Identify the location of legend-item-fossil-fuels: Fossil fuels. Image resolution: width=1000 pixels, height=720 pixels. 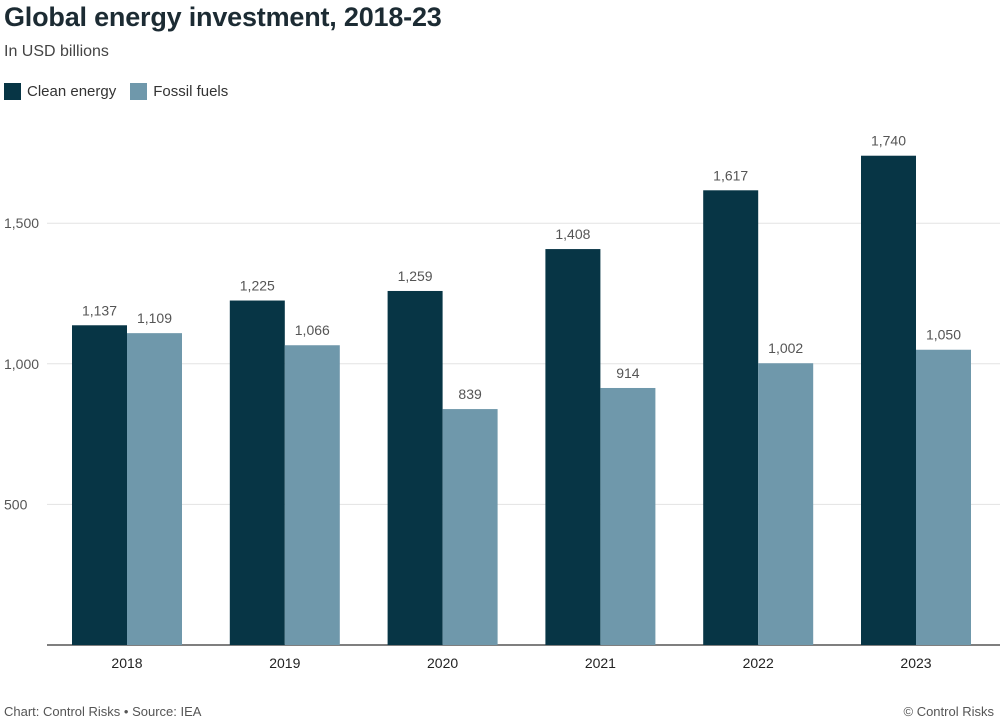
(179, 91).